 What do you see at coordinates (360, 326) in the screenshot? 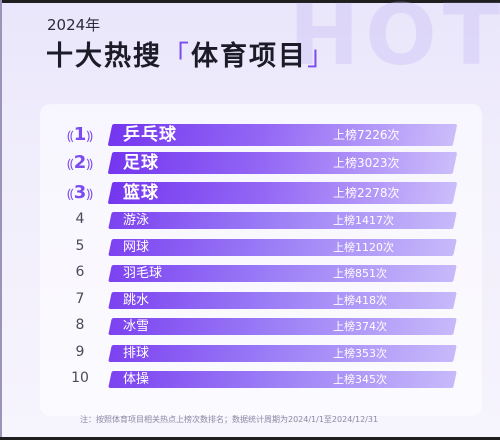
I see `chart-count: 上榜374次` at bounding box center [360, 326].